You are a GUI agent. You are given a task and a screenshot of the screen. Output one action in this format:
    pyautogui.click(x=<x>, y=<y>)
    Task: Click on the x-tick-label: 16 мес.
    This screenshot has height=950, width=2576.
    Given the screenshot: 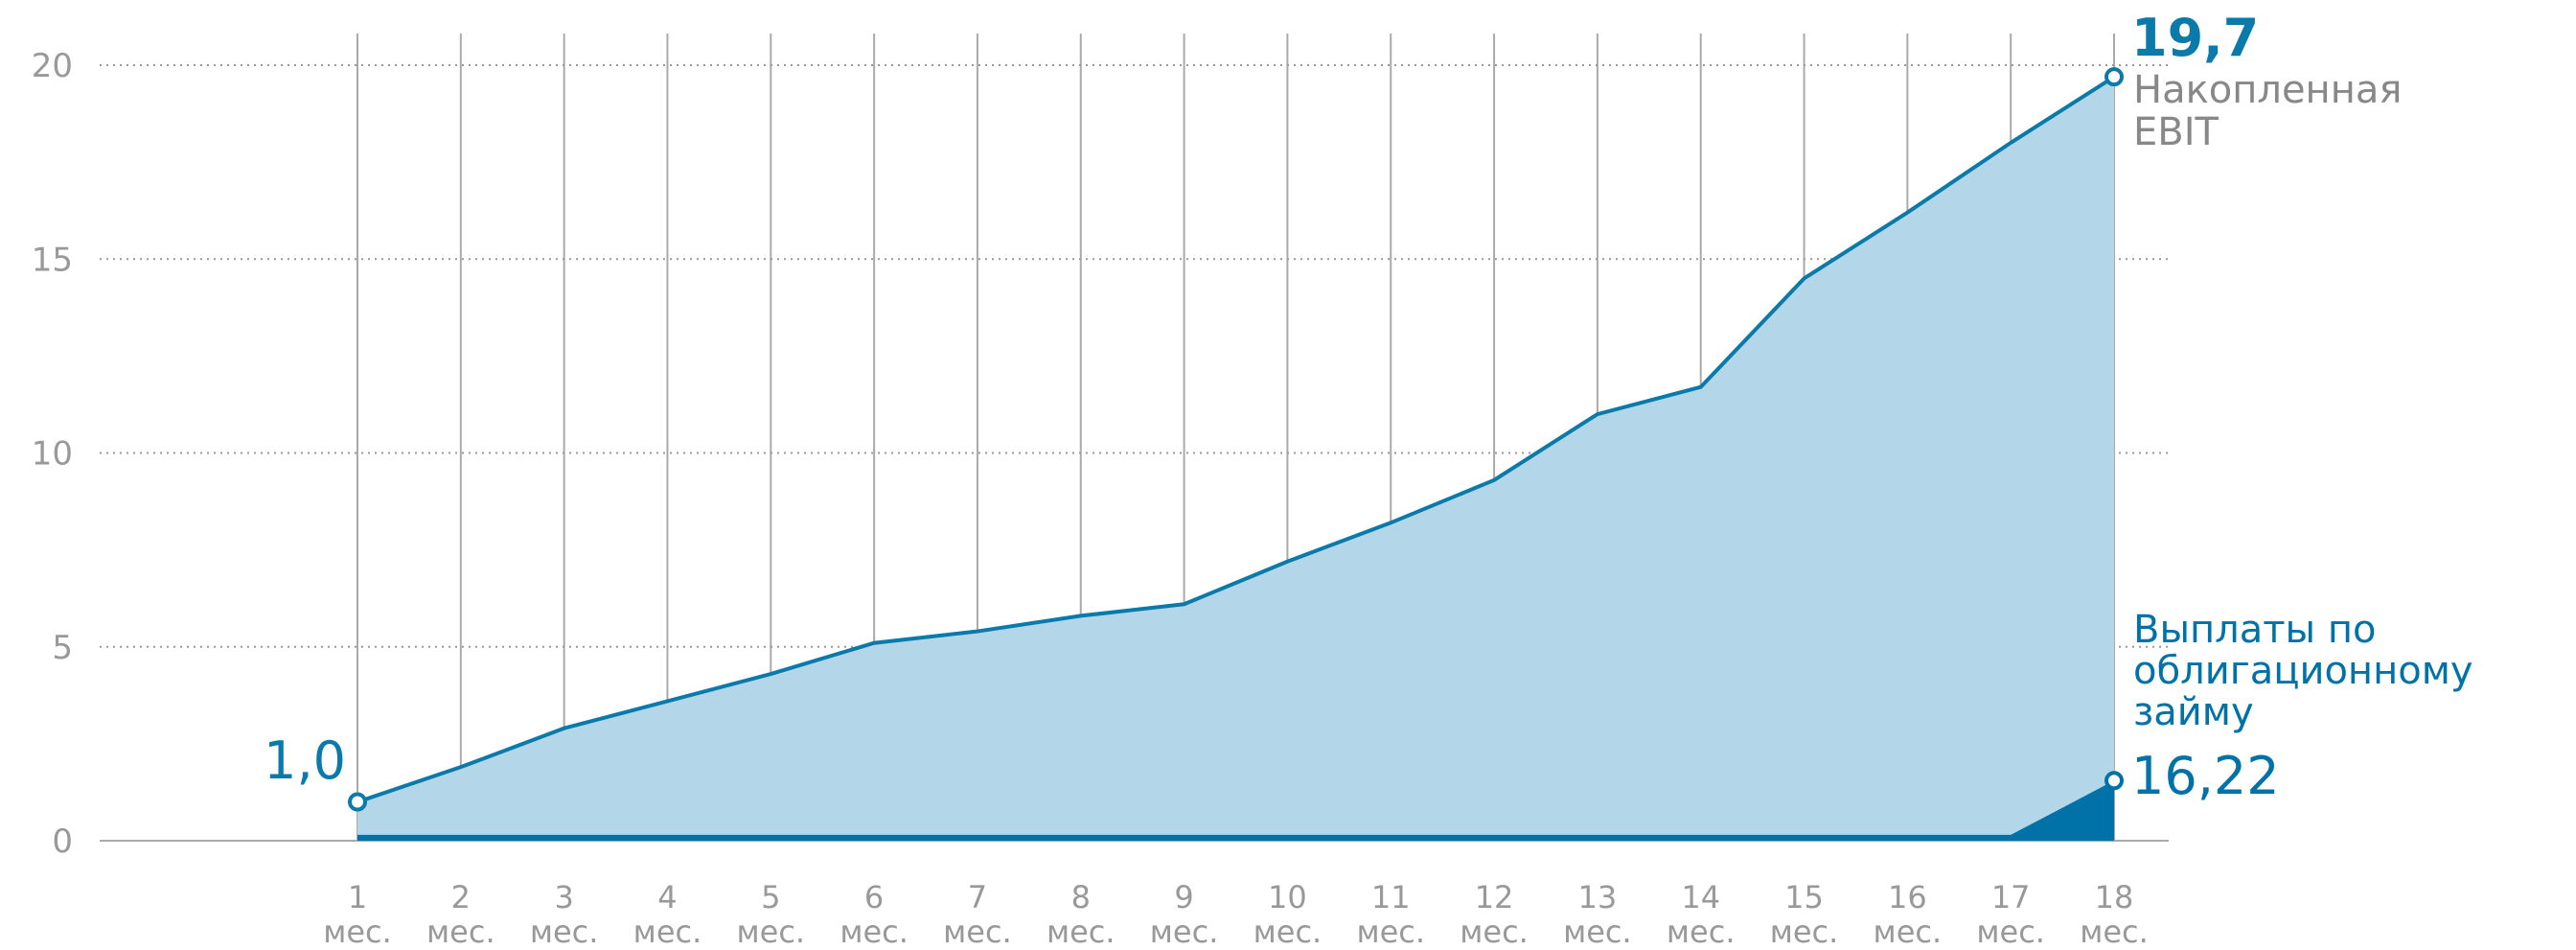 What is the action you would take?
    pyautogui.click(x=1908, y=914)
    